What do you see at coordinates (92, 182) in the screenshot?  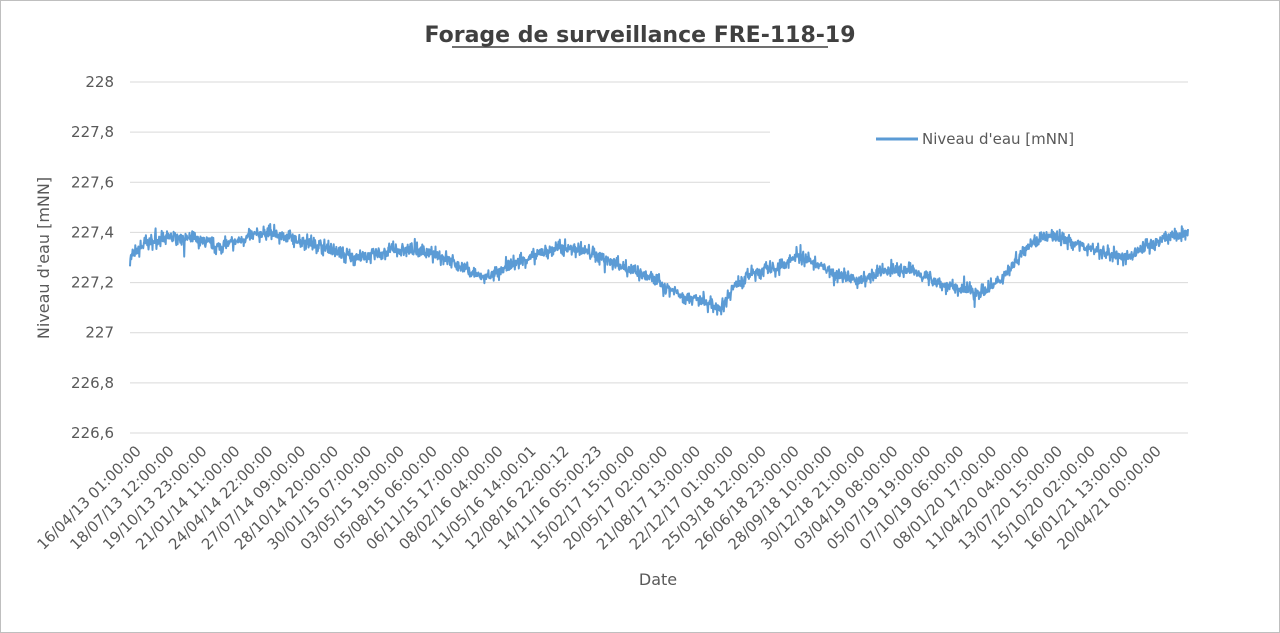 I see `y-tick-label: 227,6` at bounding box center [92, 182].